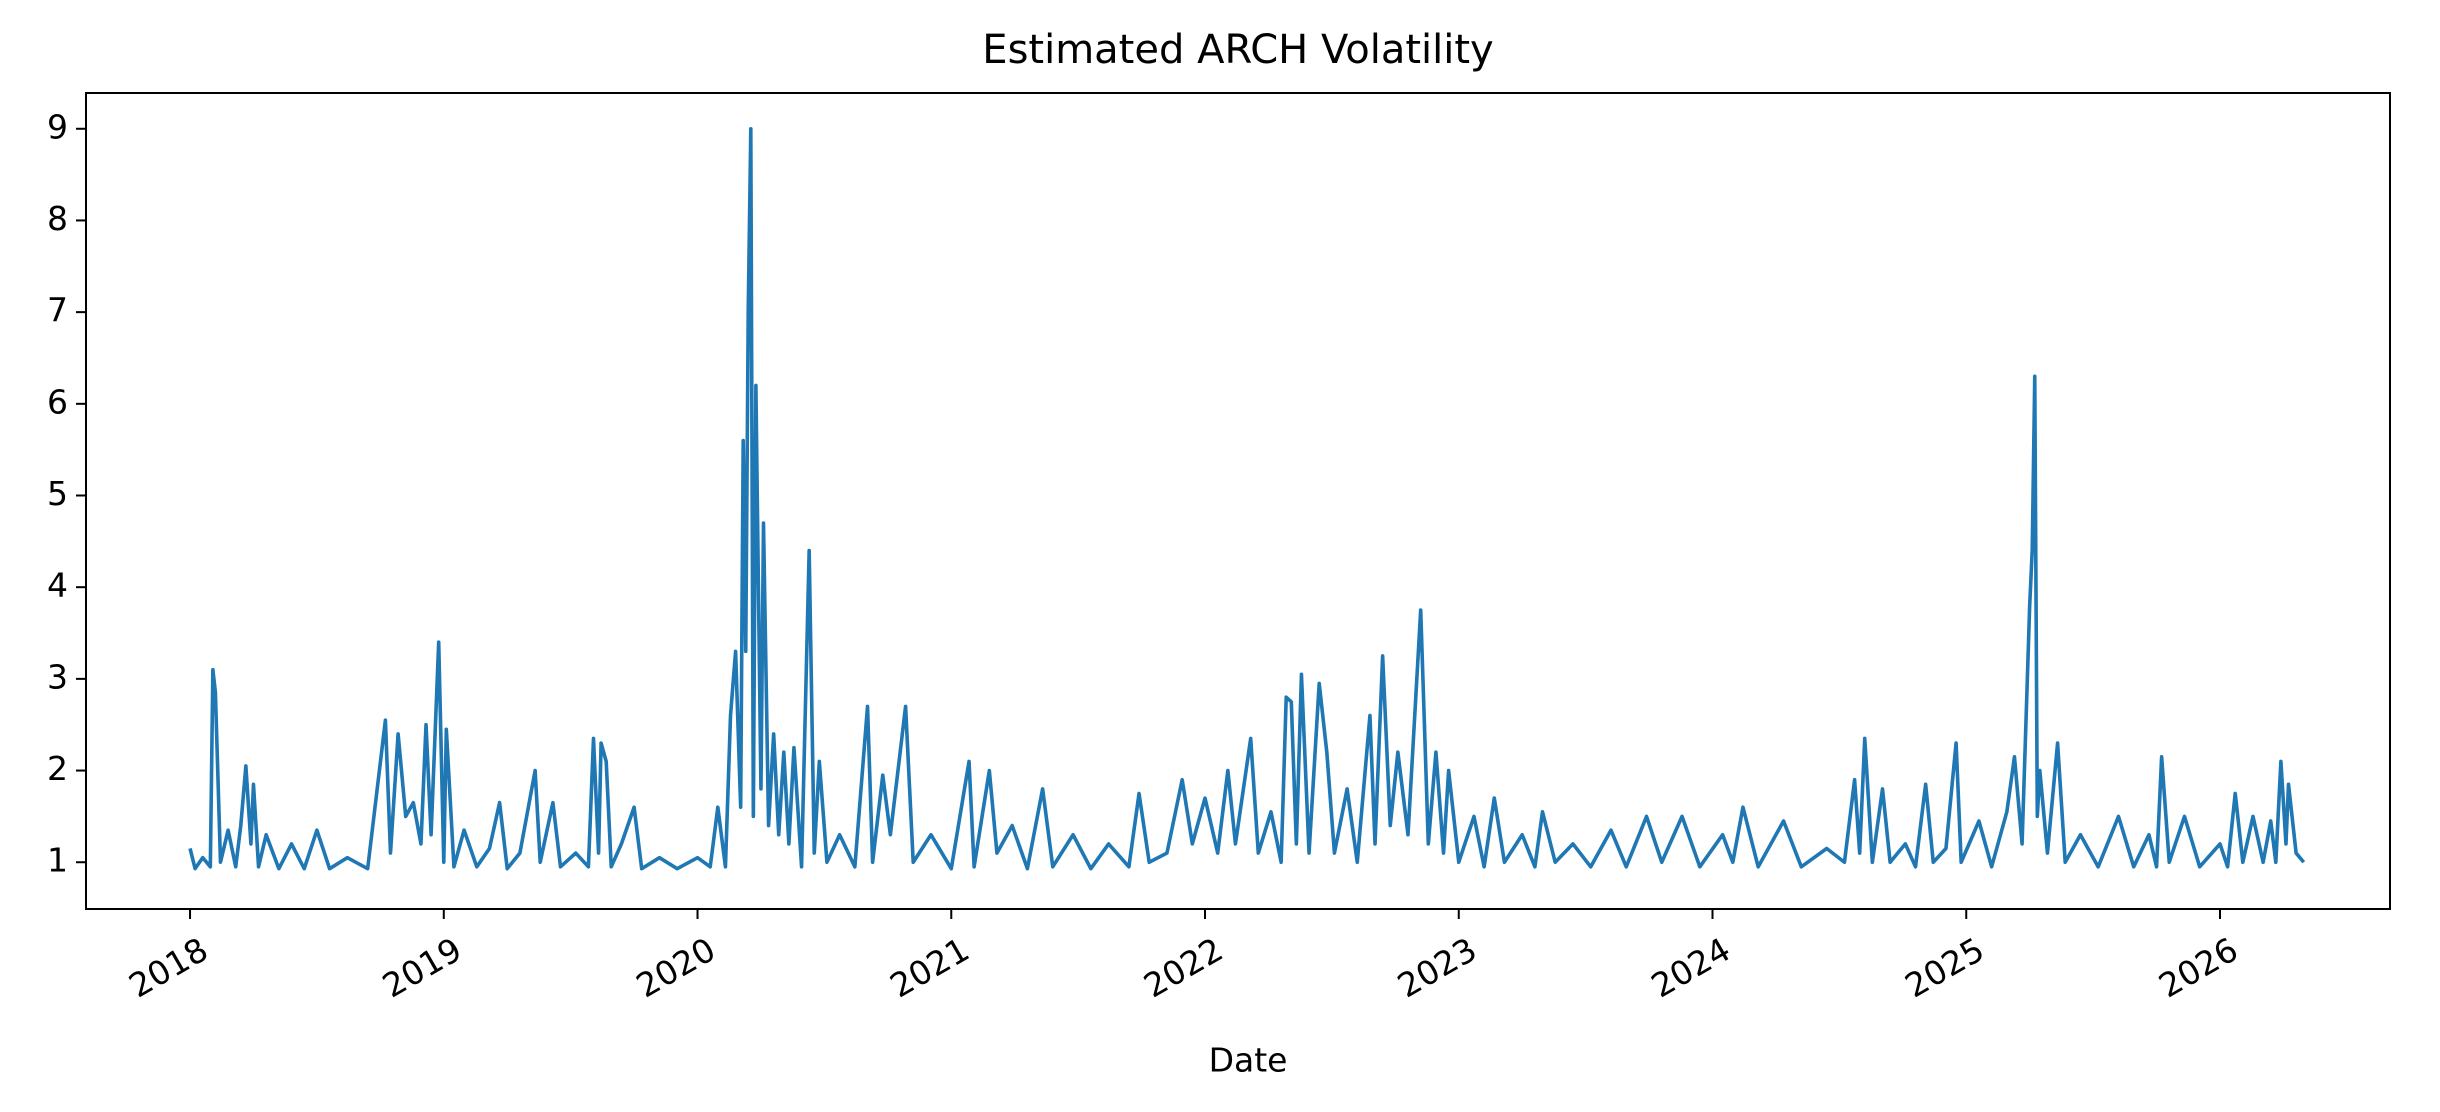  I want to click on y-tick-label: 2, so click(57, 768).